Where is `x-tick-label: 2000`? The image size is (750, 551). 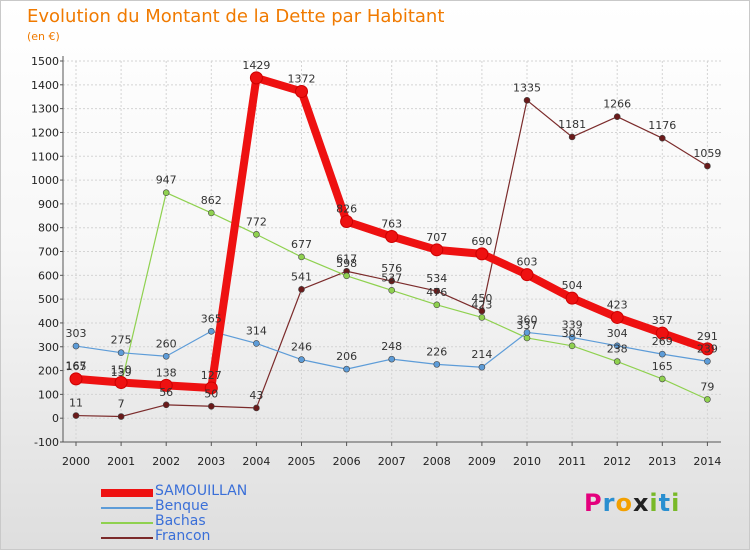 x-tick-label: 2000 is located at coordinates (76, 461).